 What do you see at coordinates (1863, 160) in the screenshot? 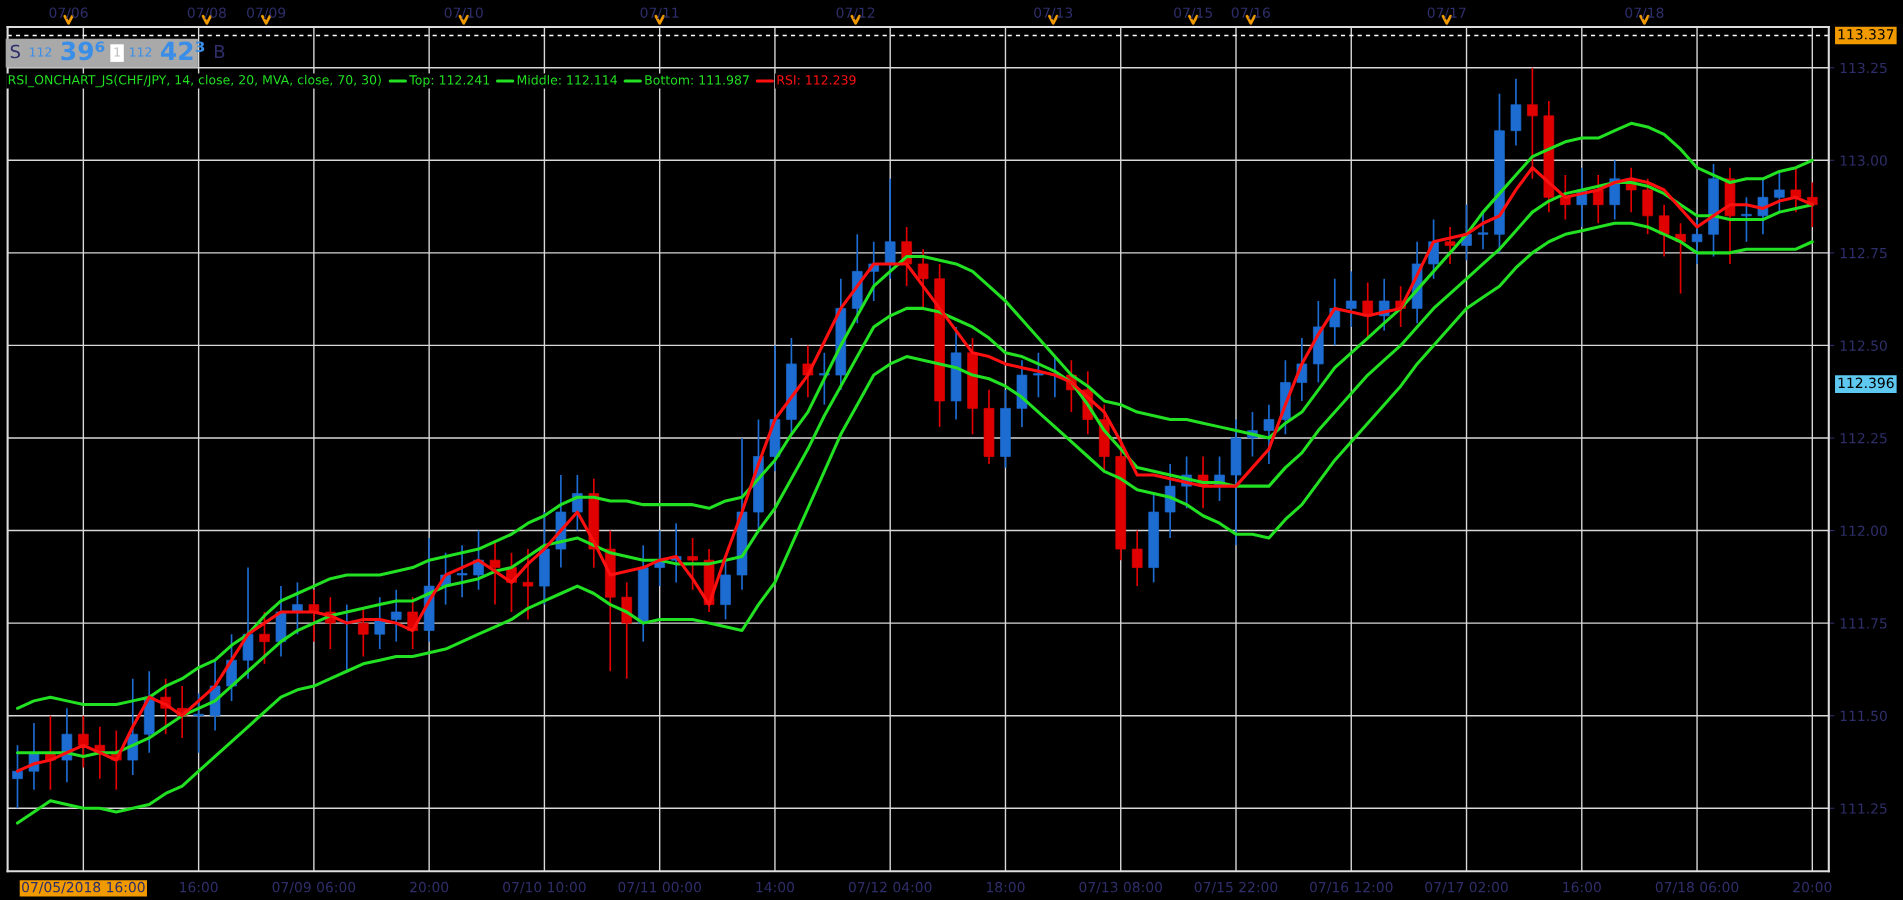
I see `y-tick-label: 113.00` at bounding box center [1863, 160].